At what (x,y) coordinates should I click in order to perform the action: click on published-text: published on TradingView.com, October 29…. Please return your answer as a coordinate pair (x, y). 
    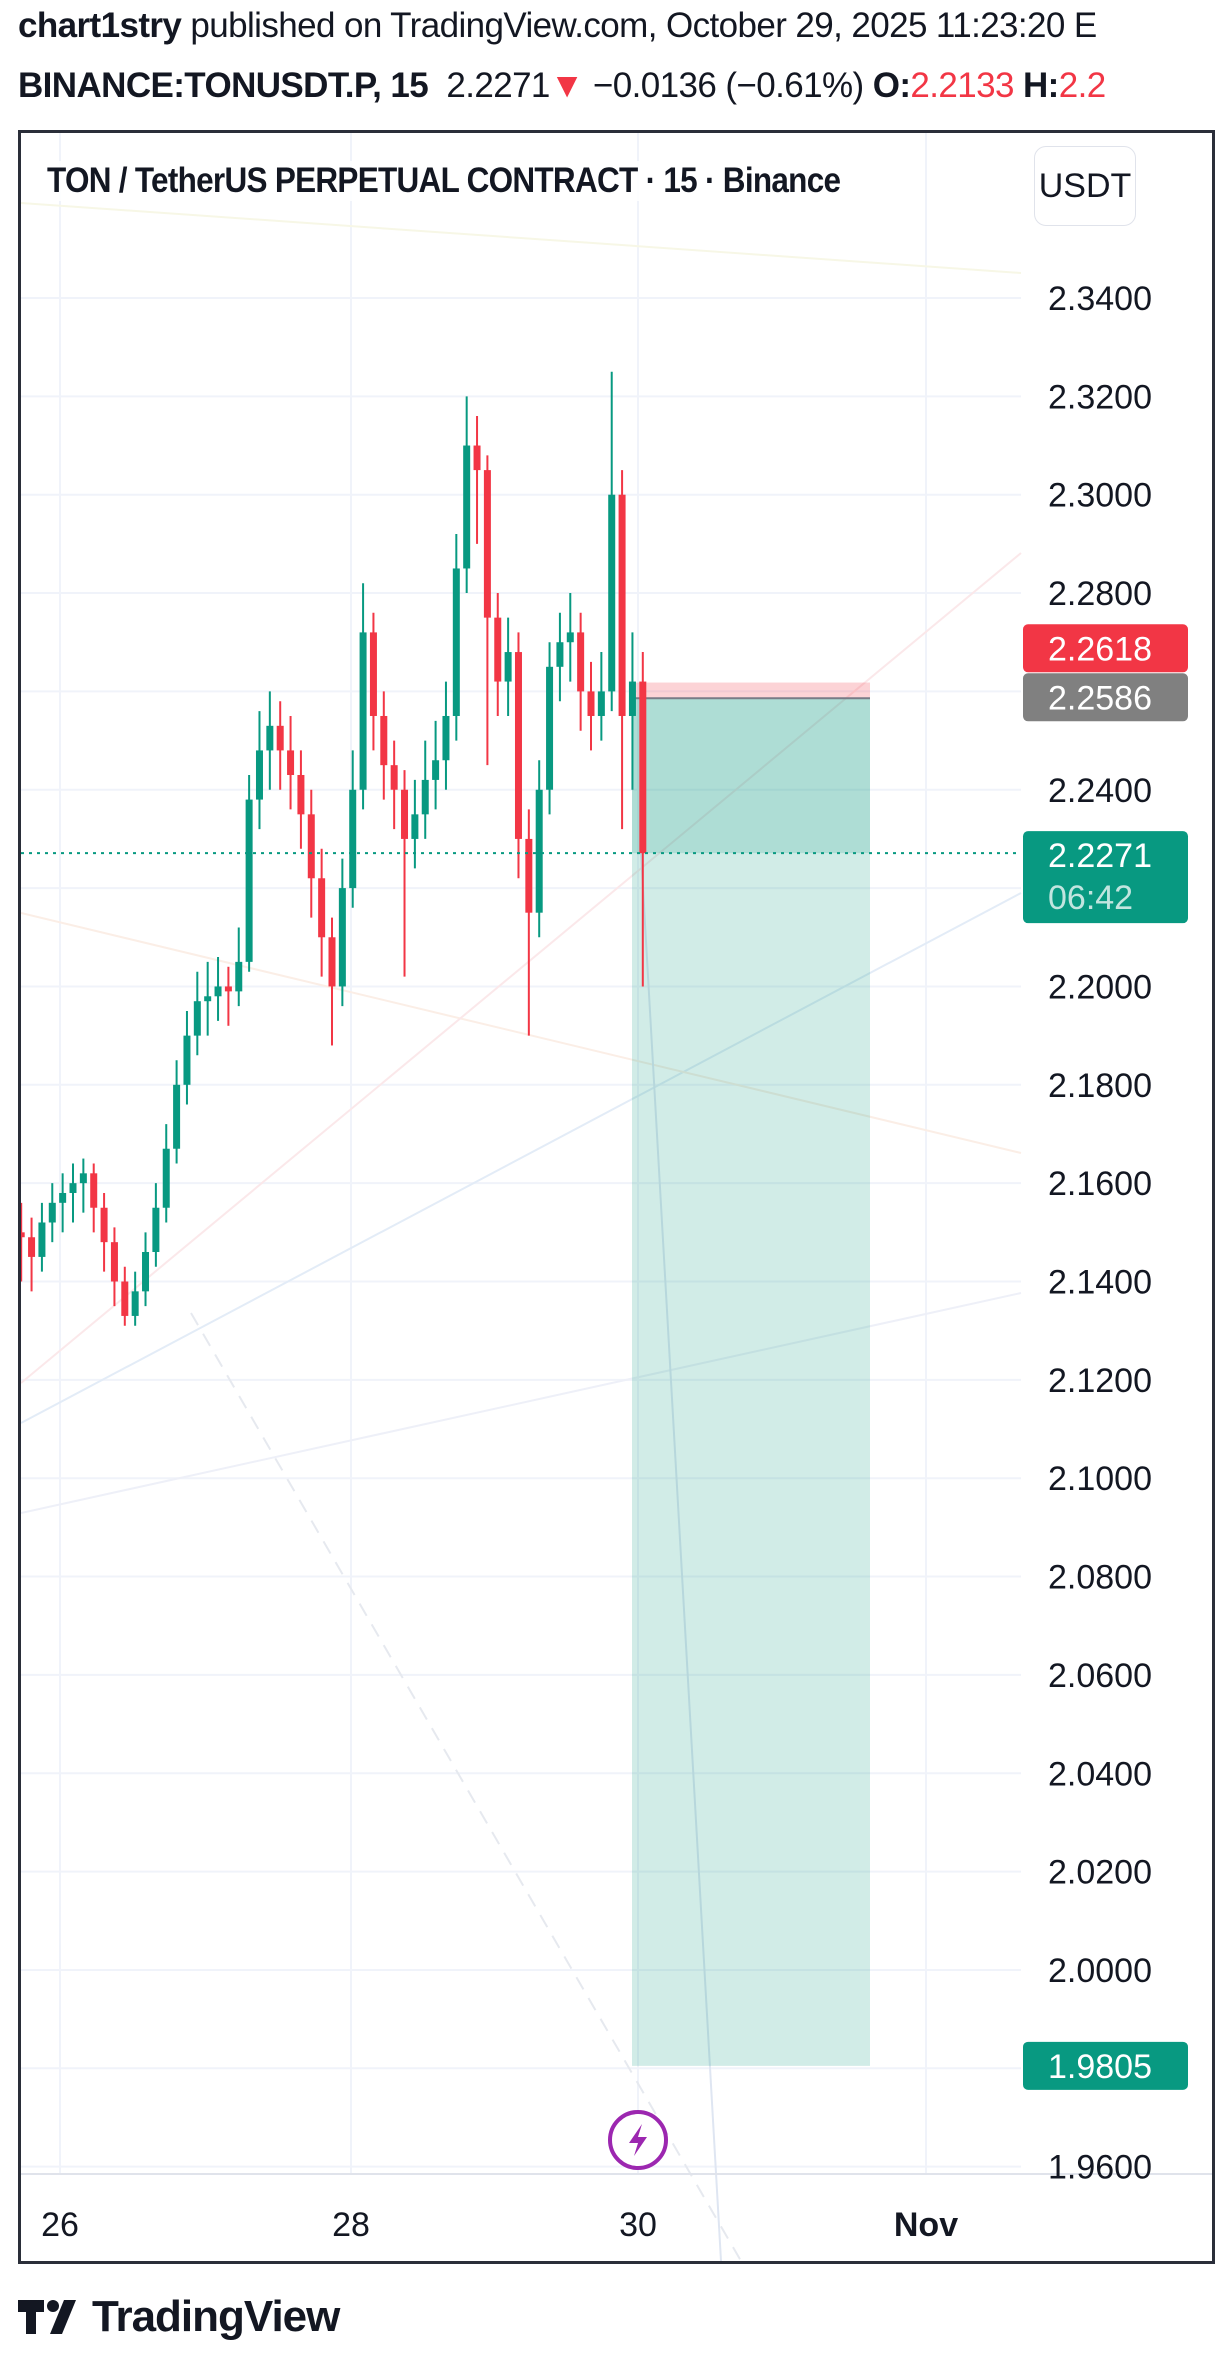
    Looking at the image, I should click on (639, 25).